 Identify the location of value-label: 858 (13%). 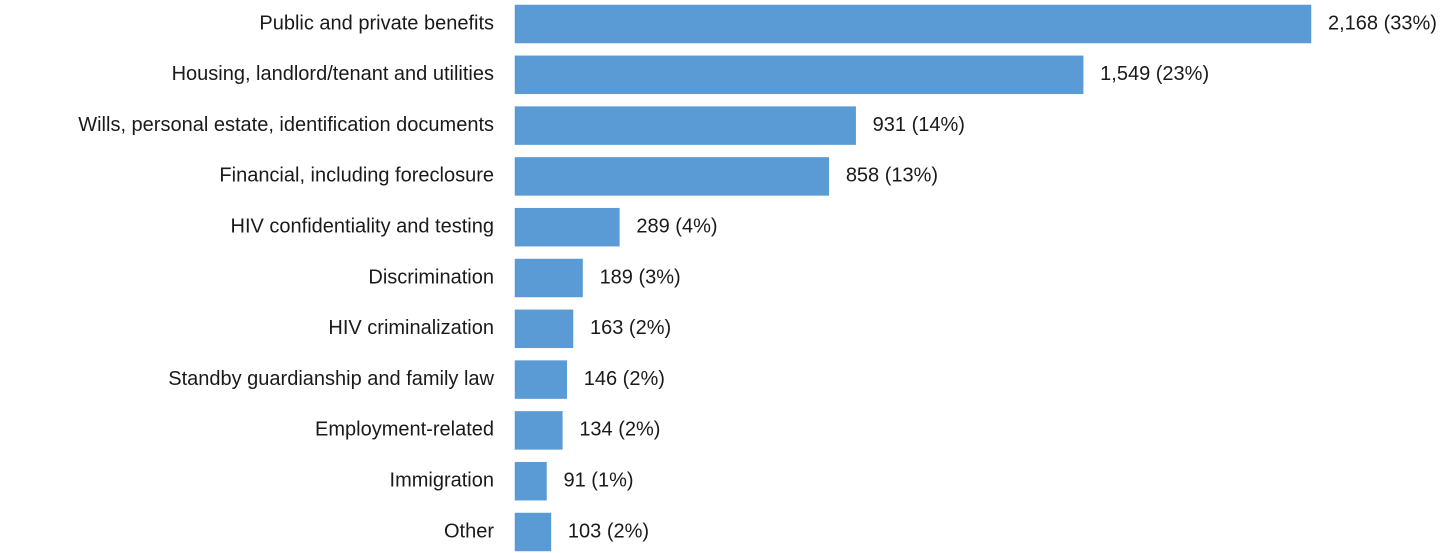
(892, 176).